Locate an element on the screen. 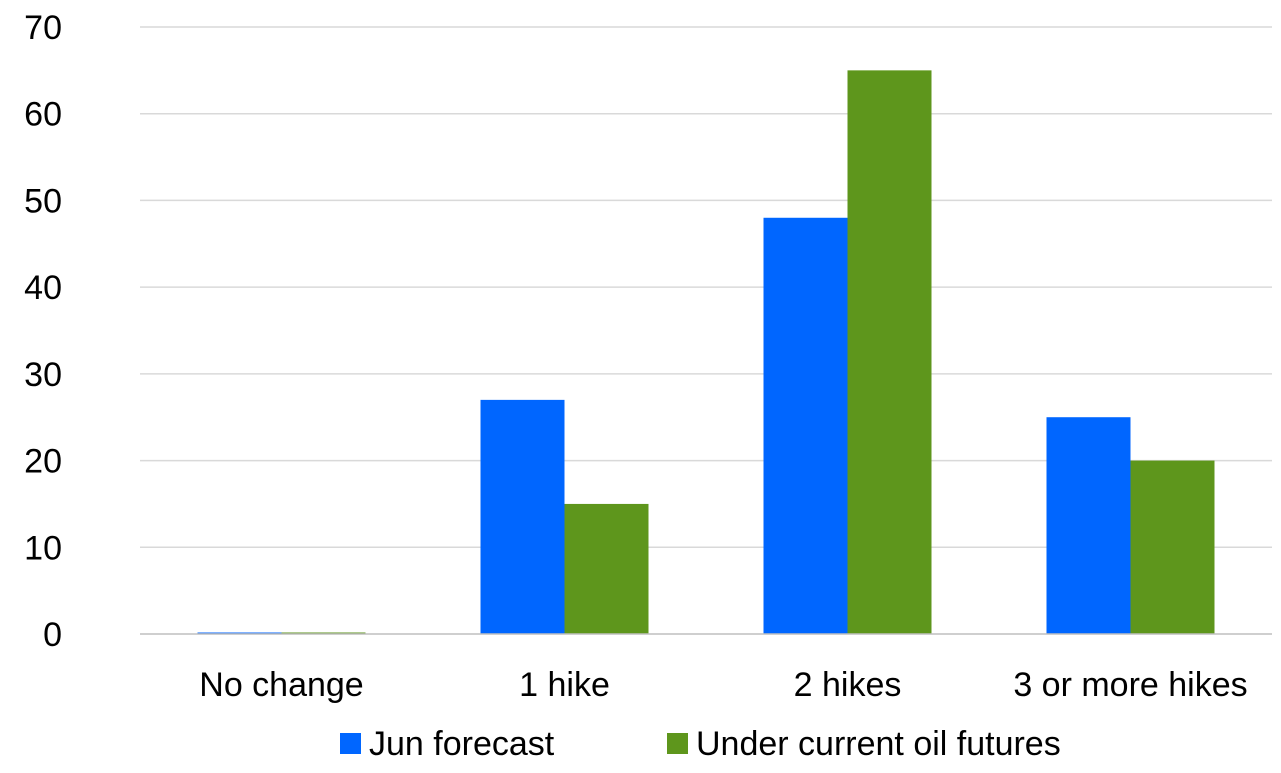 The image size is (1281, 773). legend-label-1: Under current oil futures is located at coordinates (878, 744).